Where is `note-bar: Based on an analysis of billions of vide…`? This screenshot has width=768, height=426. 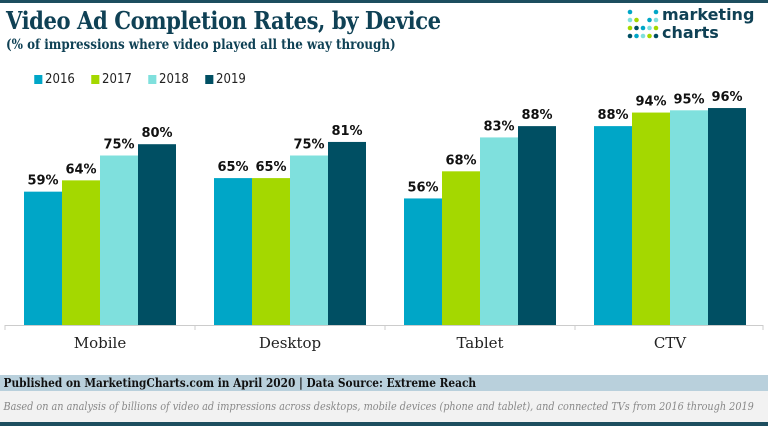 note-bar: Based on an analysis of billions of vide… is located at coordinates (384, 406).